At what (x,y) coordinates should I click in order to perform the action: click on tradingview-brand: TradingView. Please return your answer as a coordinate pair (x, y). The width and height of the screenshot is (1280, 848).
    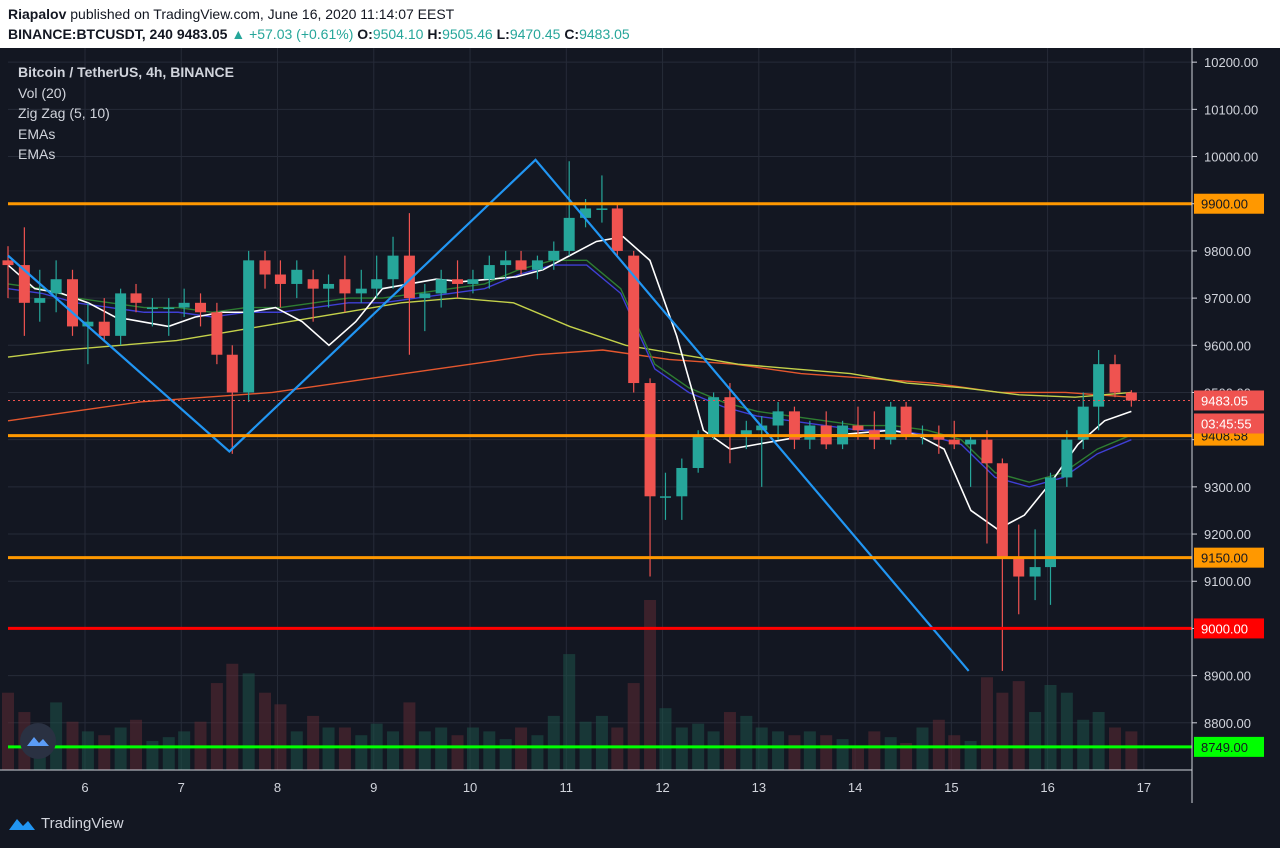
    Looking at the image, I should click on (66, 823).